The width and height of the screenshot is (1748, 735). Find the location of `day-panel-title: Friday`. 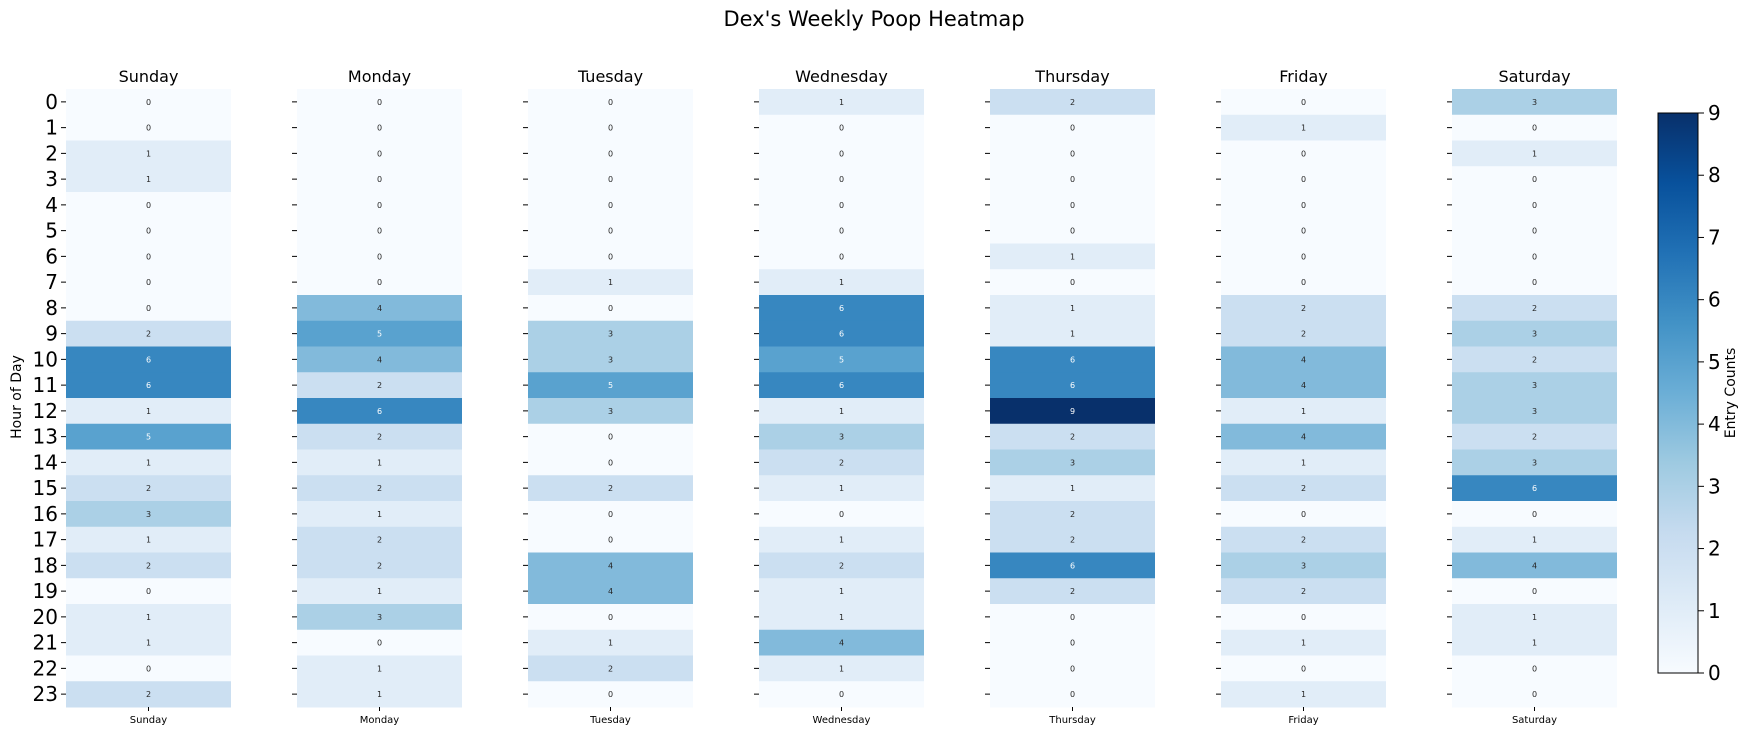

day-panel-title: Friday is located at coordinates (1303, 76).